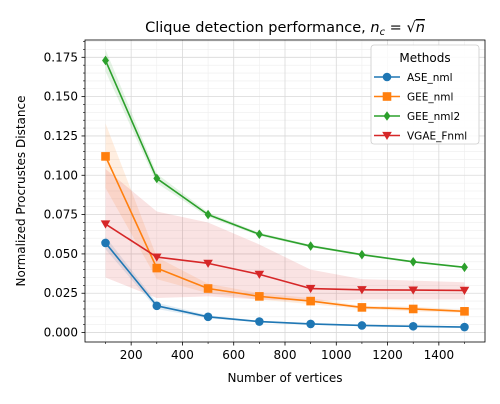  I want to click on y-axis-label: Normalized Procrustes Distance, so click(21, 191).